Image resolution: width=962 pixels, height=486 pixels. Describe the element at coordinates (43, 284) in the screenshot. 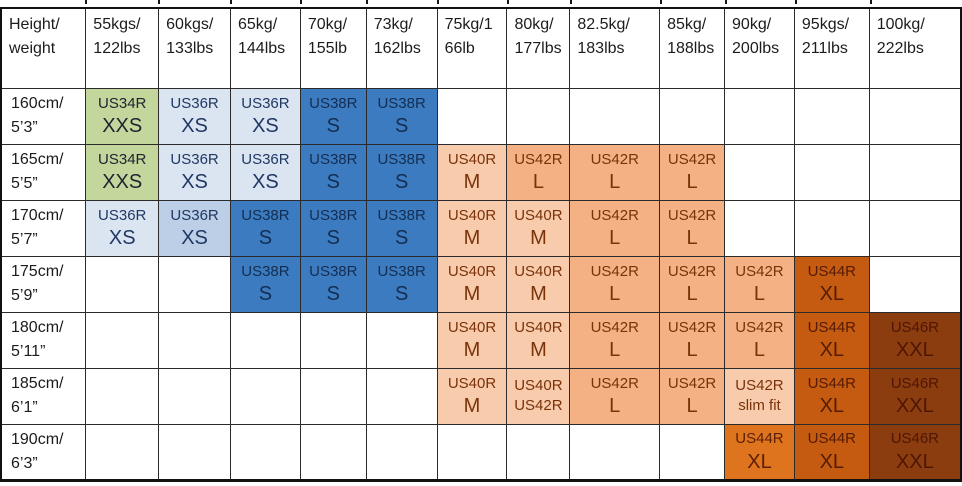

I see `height-row-label: 175cm/5’9”` at that location.